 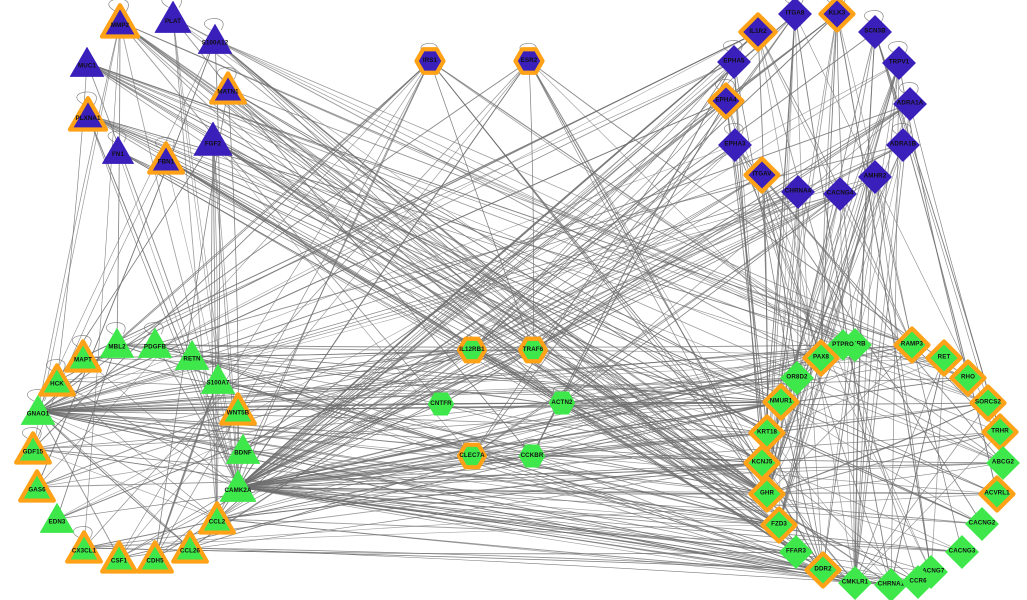 I want to click on graph-node-irs1: IRS1, so click(x=429, y=60).